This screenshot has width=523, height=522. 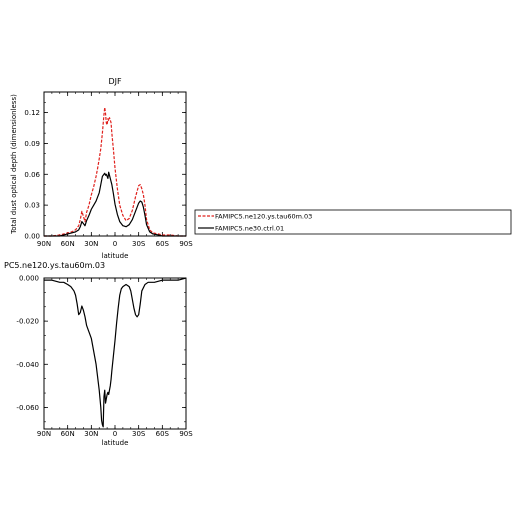 I want to click on top-y-tick-label: 0.09, so click(x=32, y=144).